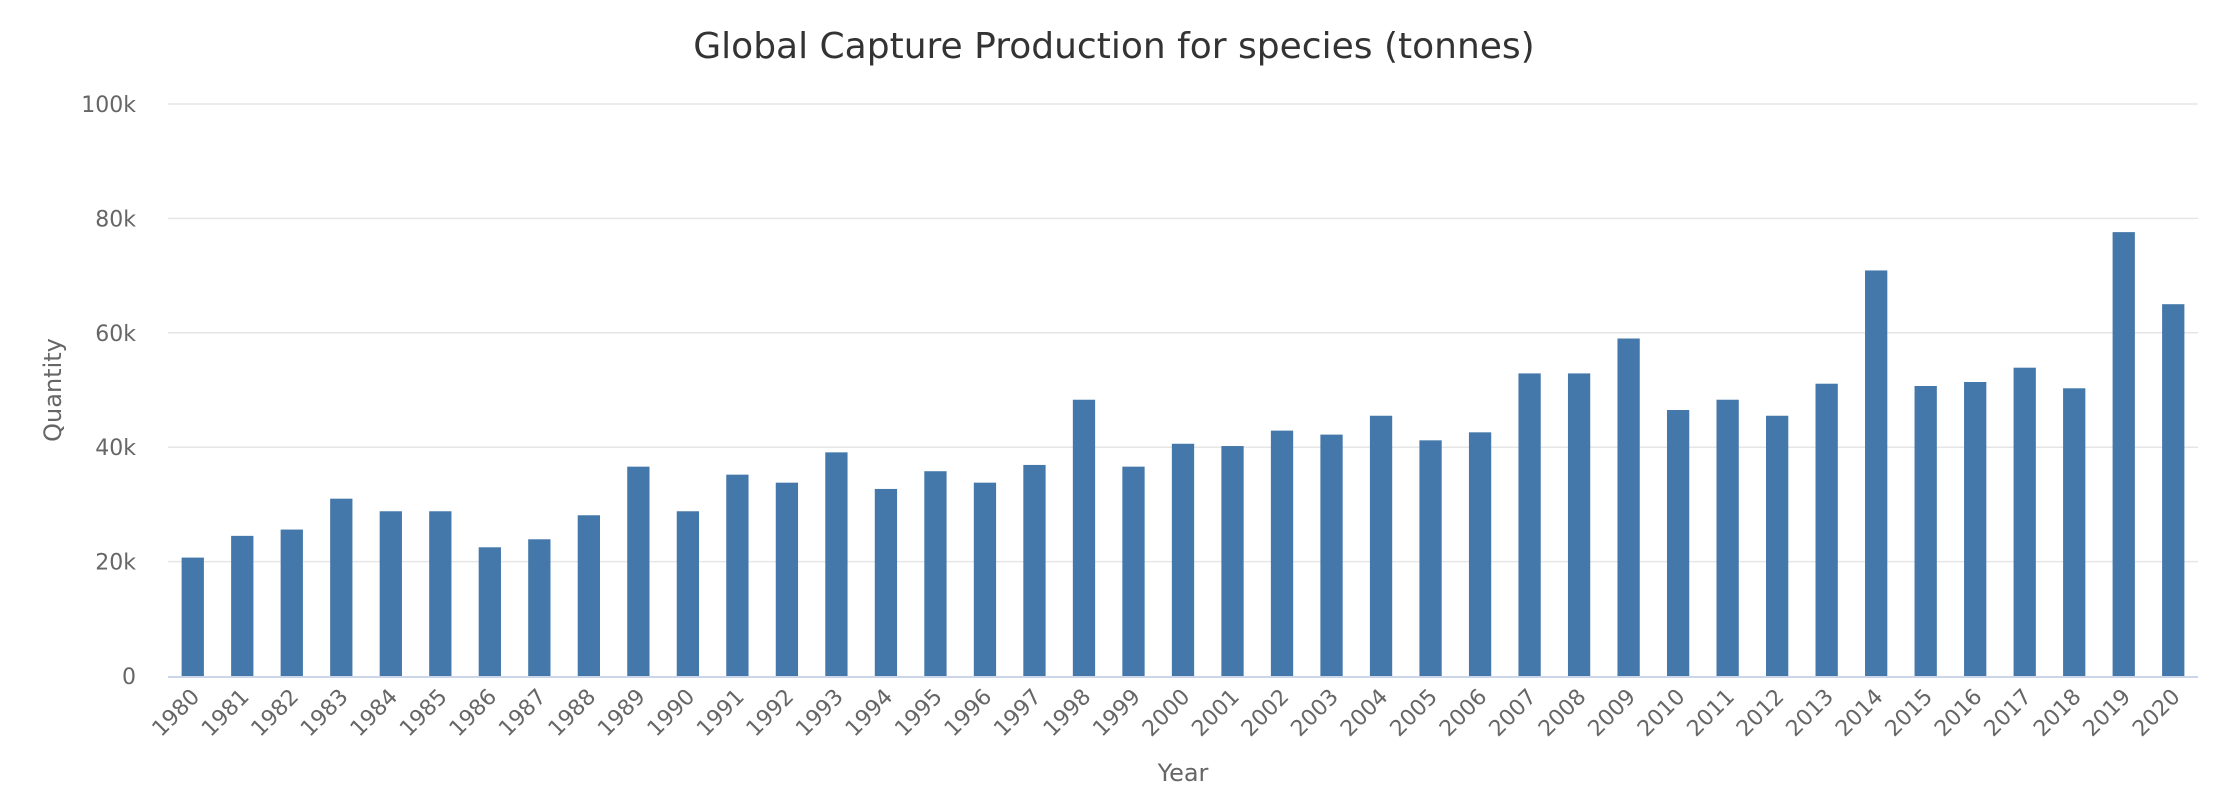 This screenshot has height=804, width=2228. I want to click on x-tick-label: 2013, so click(1810, 713).